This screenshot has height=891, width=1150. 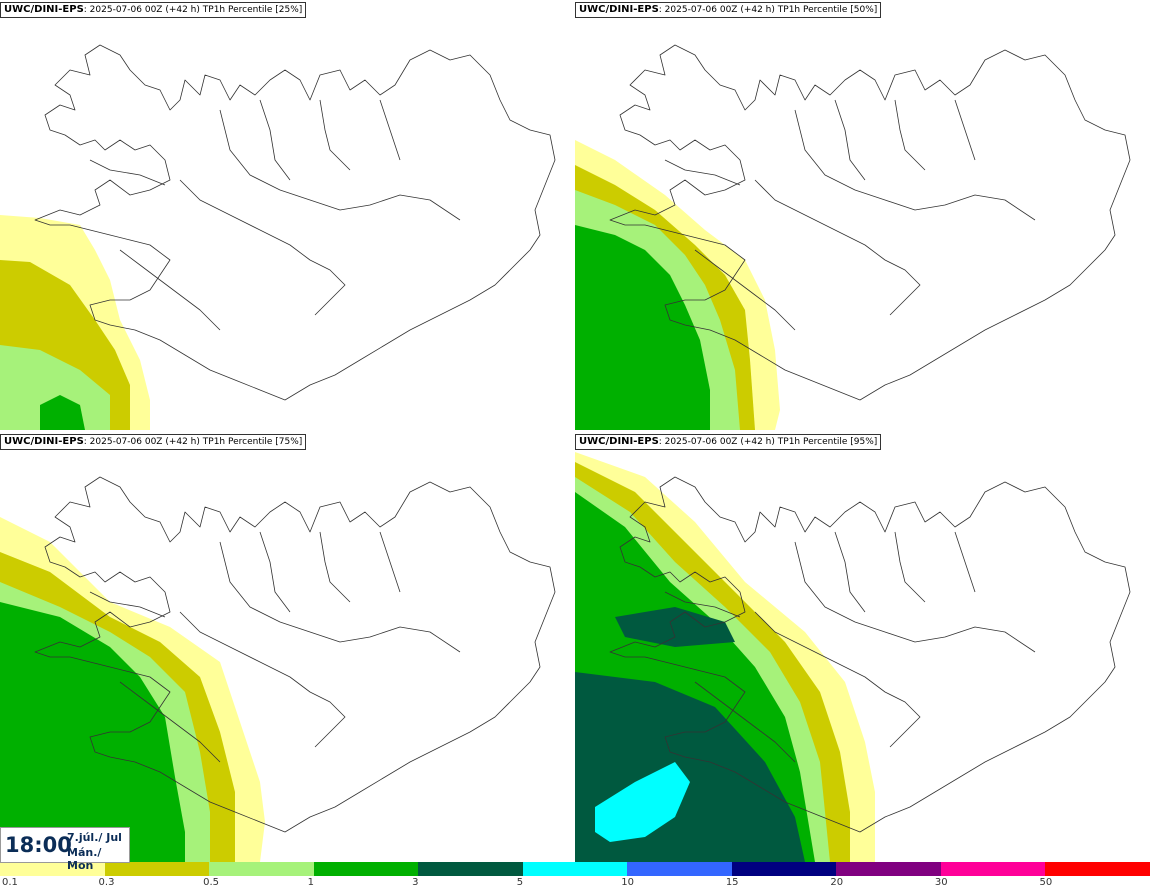 I want to click on legend-tick: 50, so click(x=1046, y=882).